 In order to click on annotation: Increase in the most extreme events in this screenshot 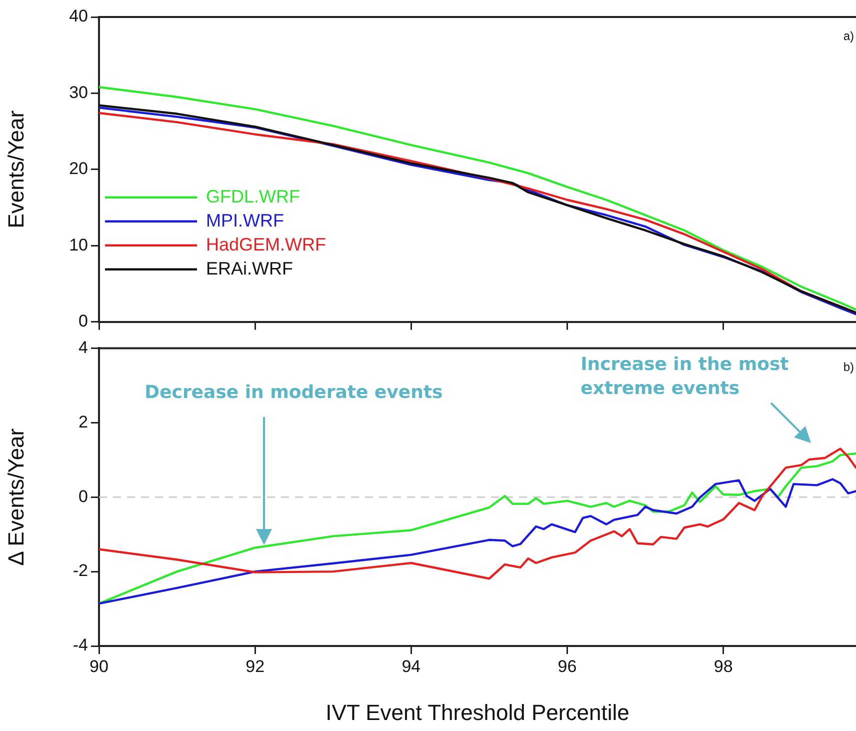, I will do `click(685, 377)`.